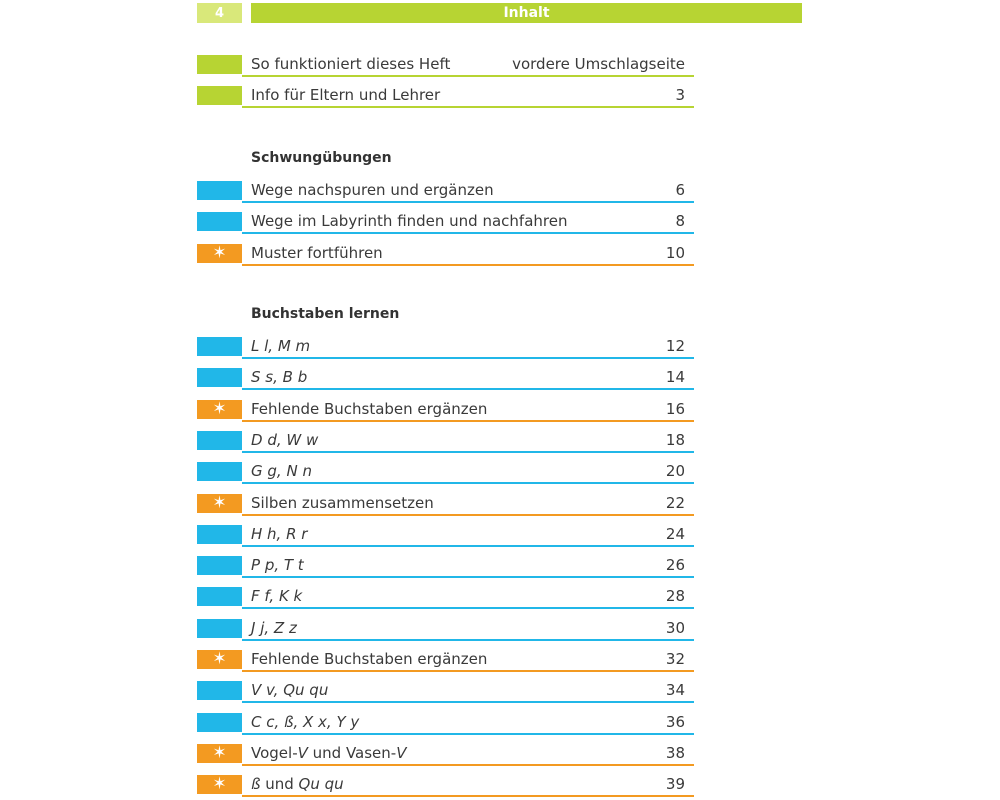  I want to click on entry-title: S s, B b, so click(279, 377).